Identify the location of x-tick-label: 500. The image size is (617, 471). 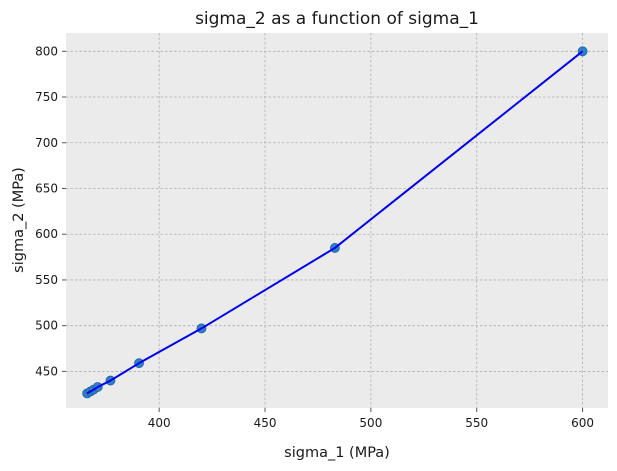
(370, 423).